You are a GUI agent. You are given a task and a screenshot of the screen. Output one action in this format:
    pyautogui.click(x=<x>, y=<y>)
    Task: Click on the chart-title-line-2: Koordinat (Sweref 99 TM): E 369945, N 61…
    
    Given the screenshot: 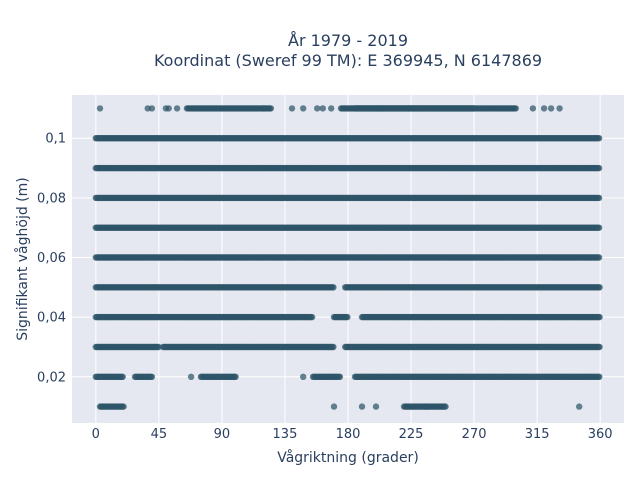 What is the action you would take?
    pyautogui.click(x=348, y=60)
    